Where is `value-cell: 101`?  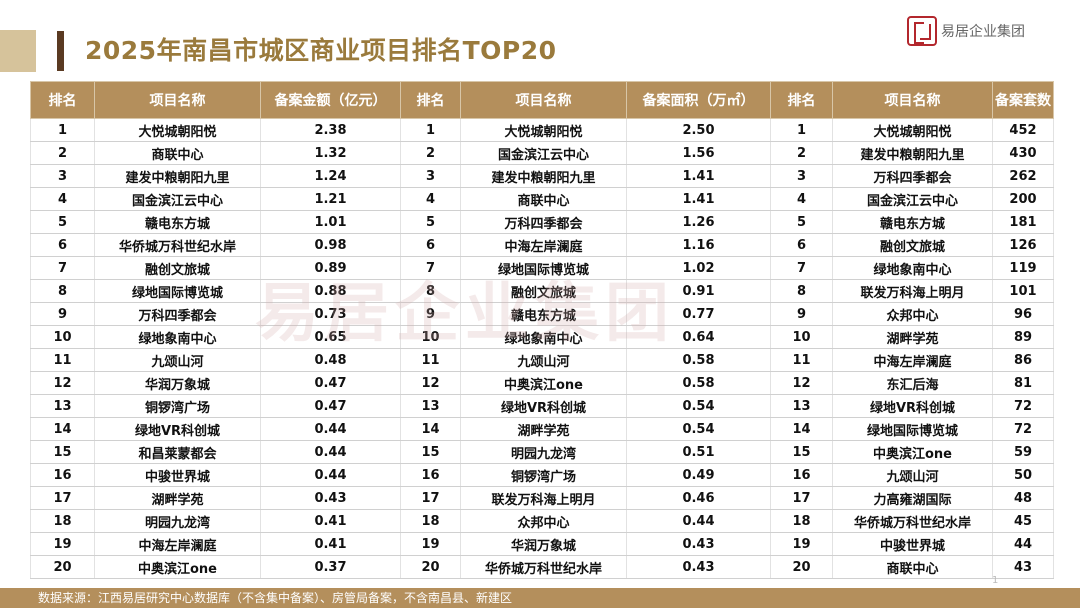
value-cell: 101 is located at coordinates (1023, 291).